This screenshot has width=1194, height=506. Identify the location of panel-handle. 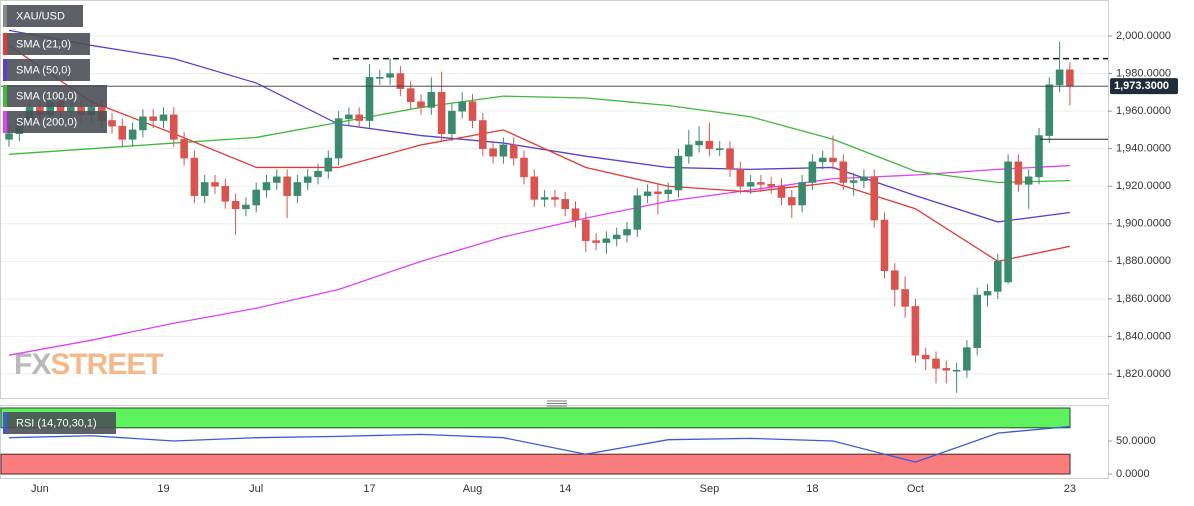
(557, 403).